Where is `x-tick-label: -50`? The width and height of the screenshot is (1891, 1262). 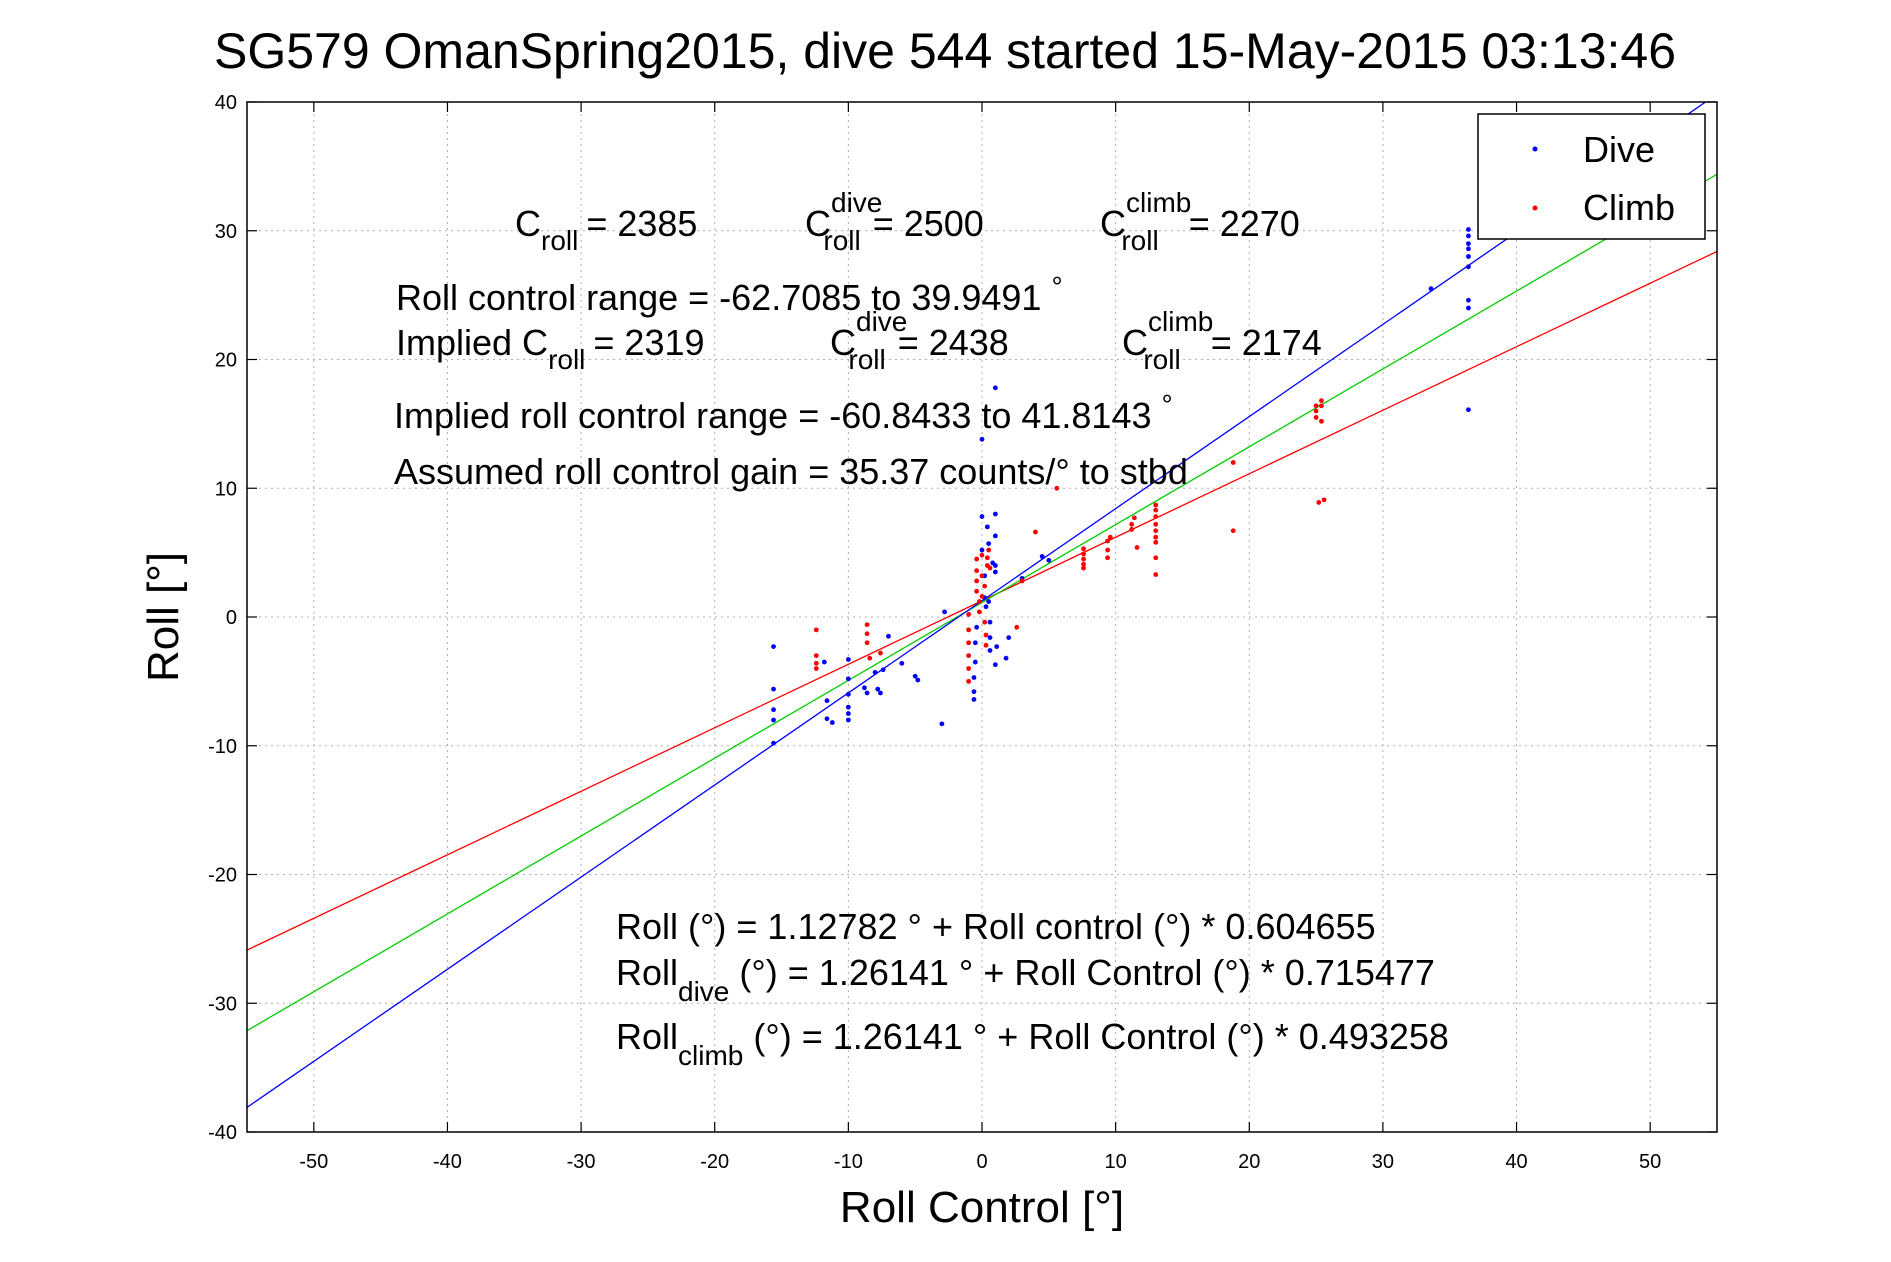 x-tick-label: -50 is located at coordinates (313, 1162).